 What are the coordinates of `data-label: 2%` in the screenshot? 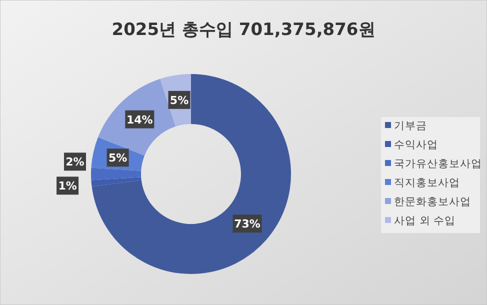 It's located at (75, 162).